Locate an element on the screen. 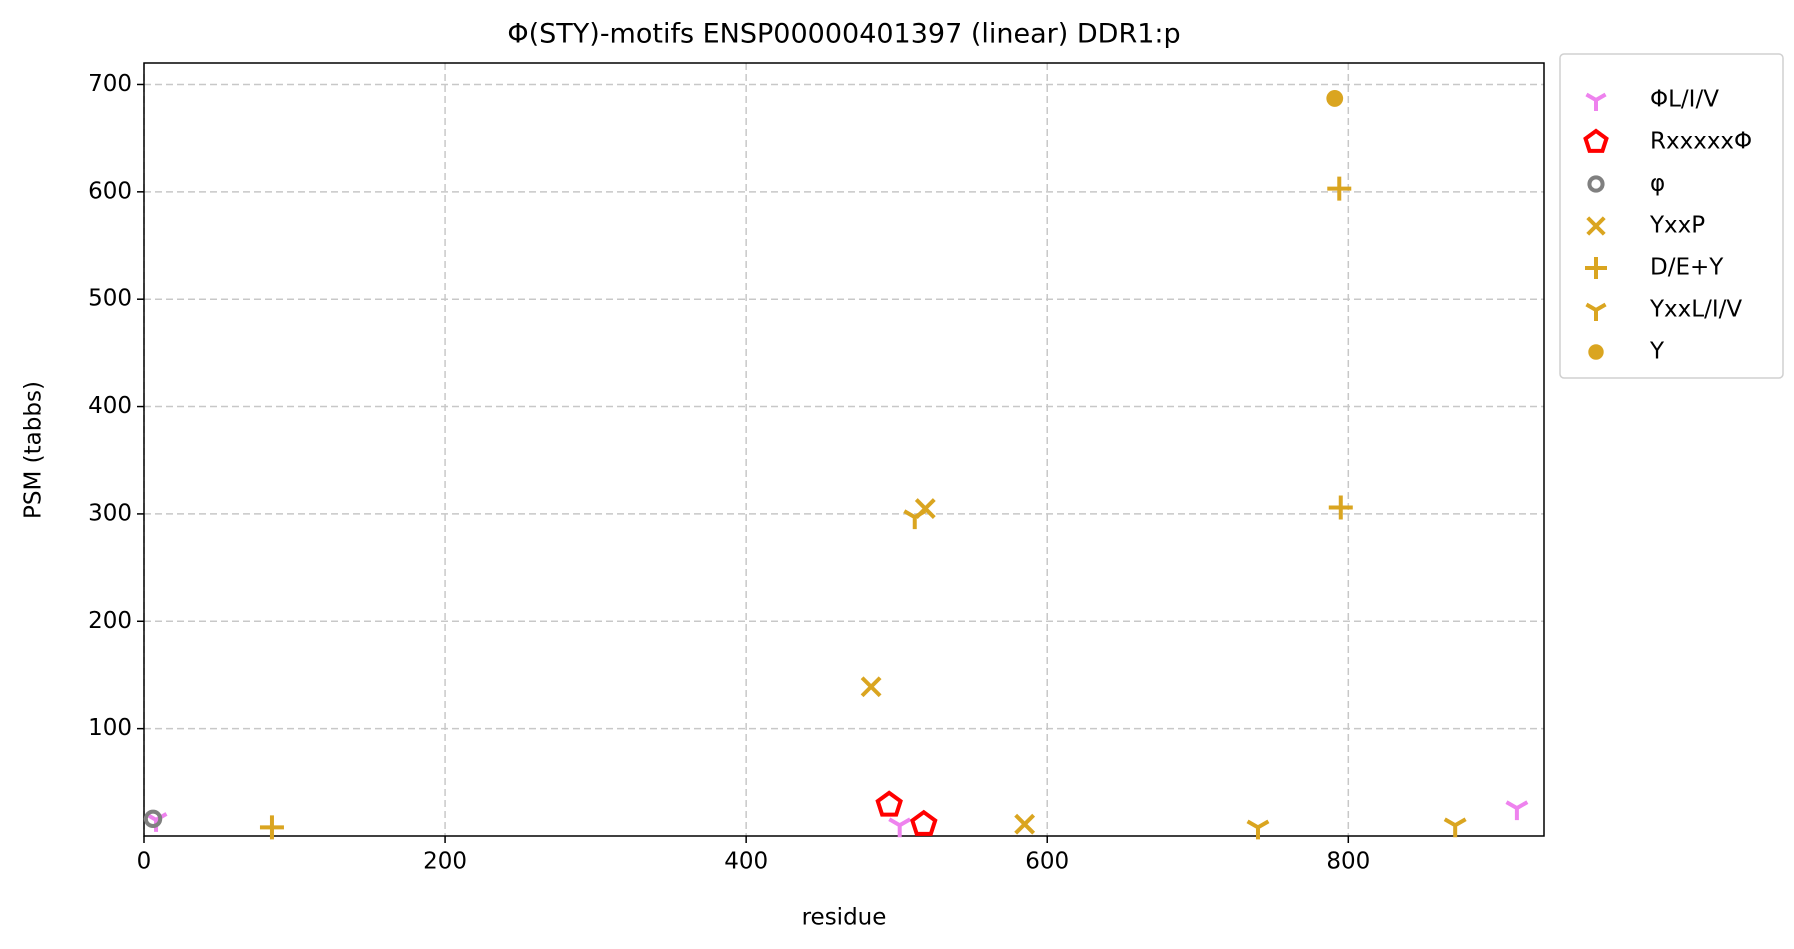  legend-label: Y is located at coordinates (1657, 352).